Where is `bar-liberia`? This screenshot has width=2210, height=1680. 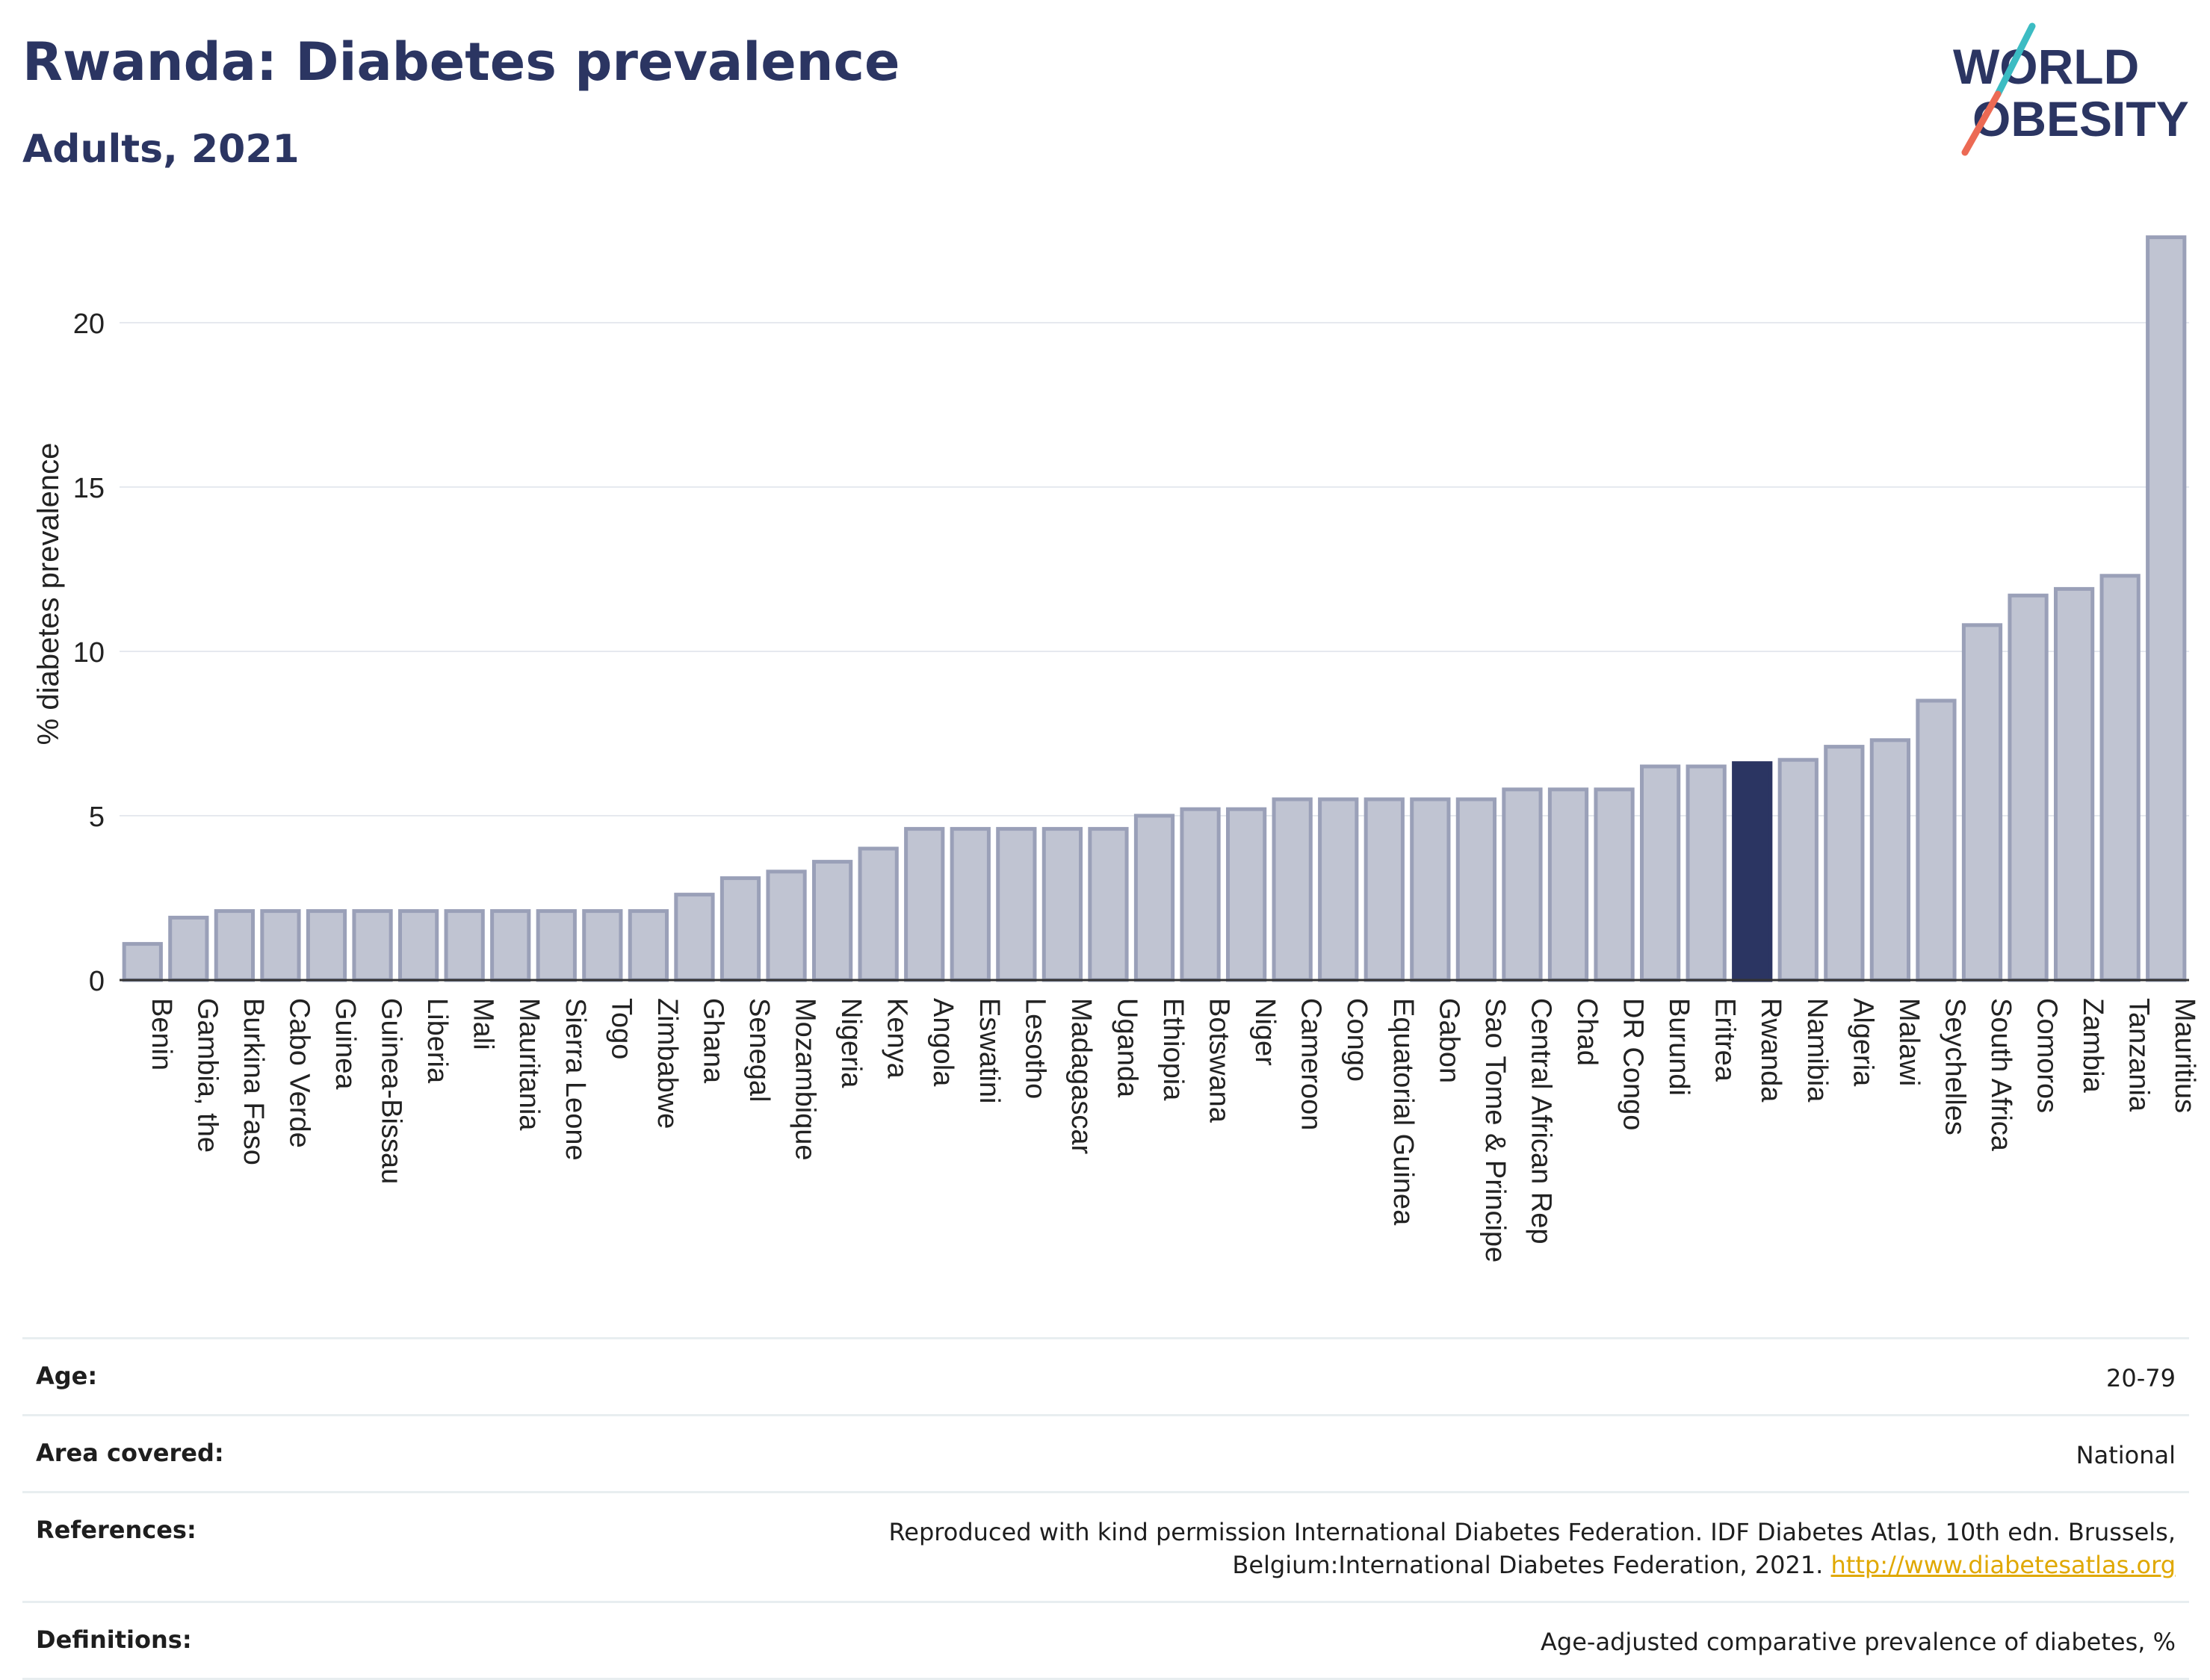 bar-liberia is located at coordinates (418, 945).